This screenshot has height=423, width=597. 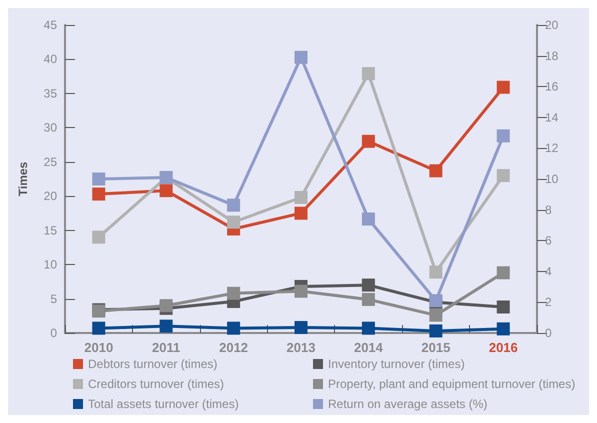 What do you see at coordinates (99, 347) in the screenshot?
I see `x-tick-label: 2010` at bounding box center [99, 347].